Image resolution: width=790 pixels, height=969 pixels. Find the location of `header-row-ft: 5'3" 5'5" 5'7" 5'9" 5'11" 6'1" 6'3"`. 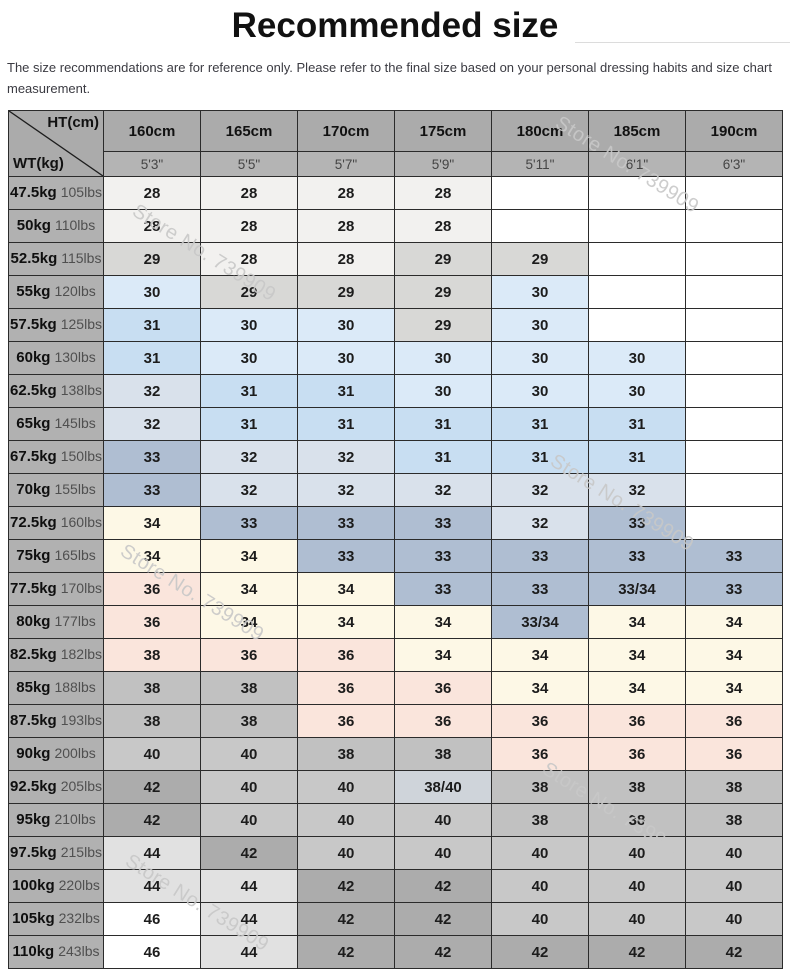

header-row-ft: 5'3" 5'5" 5'7" 5'9" 5'11" 6'1" 6'3" is located at coordinates (396, 164).